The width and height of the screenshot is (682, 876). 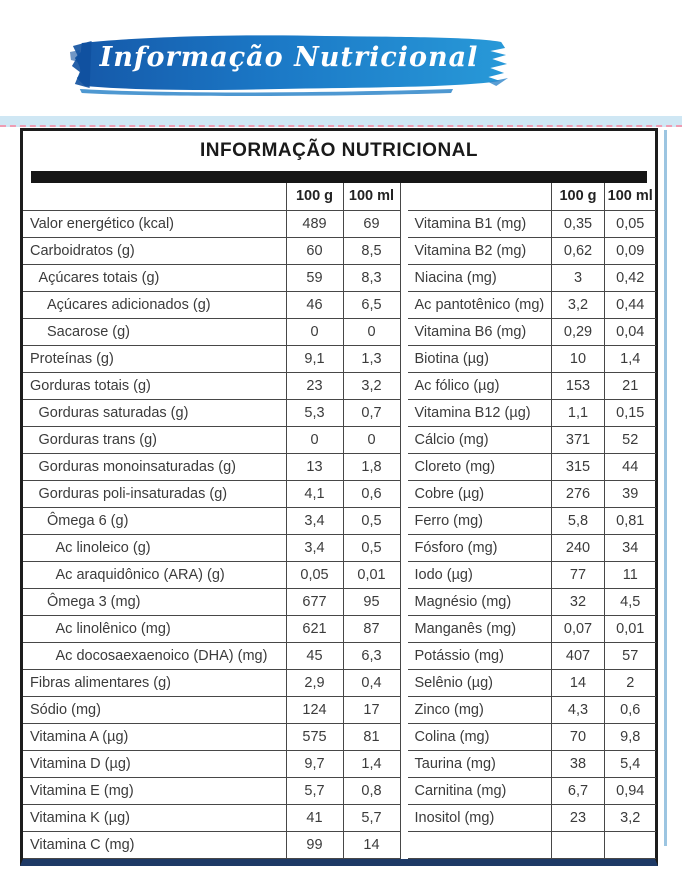 I want to click on table-row: Açúcares totais (g) 59 8,3, so click(x=212, y=278).